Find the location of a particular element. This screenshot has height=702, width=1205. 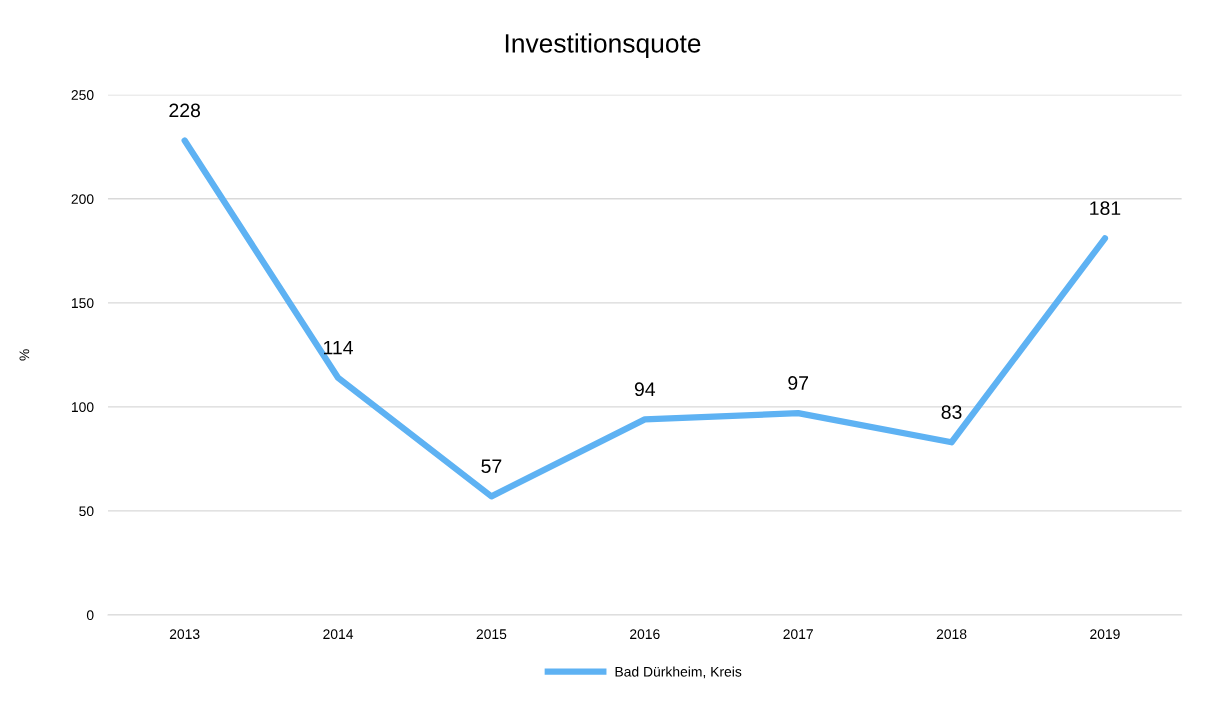

y-tick-label: 200 is located at coordinates (82, 199).